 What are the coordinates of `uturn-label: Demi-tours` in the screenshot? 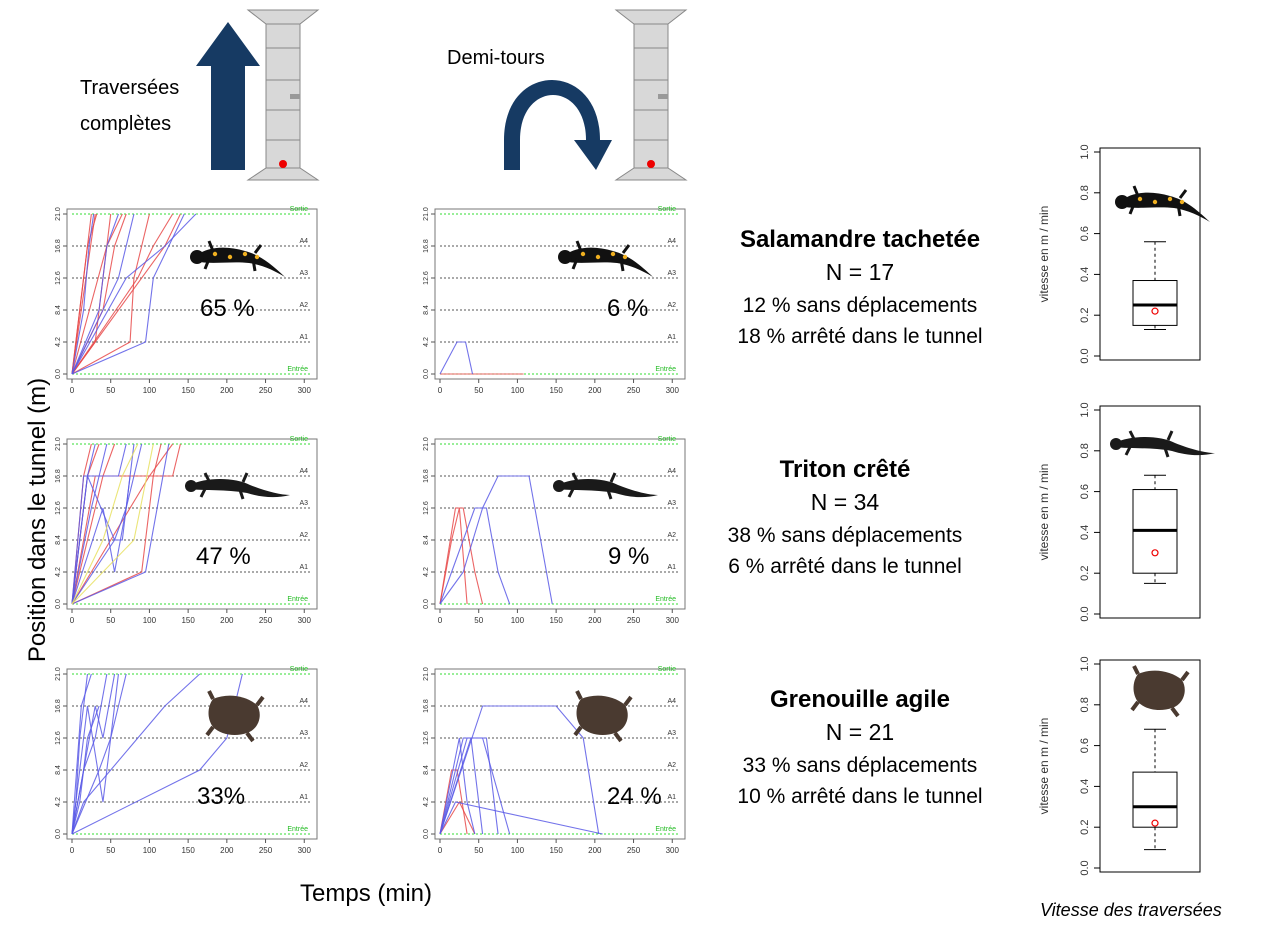 It's located at (496, 58).